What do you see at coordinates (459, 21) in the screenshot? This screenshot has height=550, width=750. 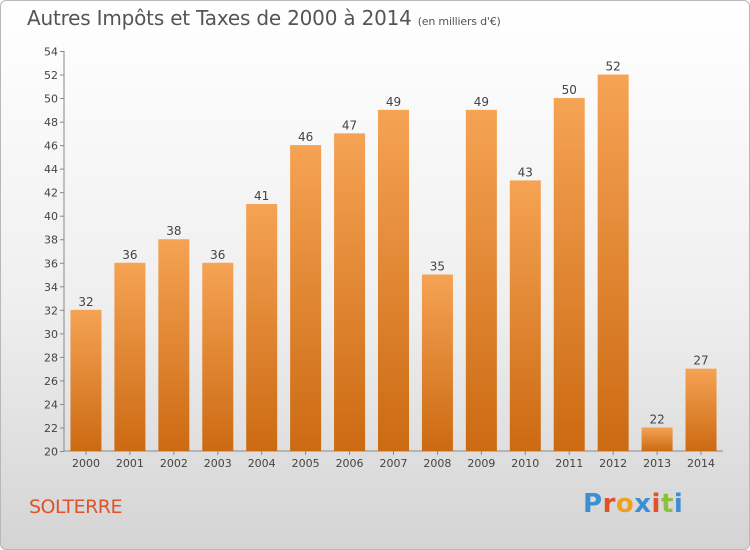 I see `chart-unit-label: (en milliers d'€)` at bounding box center [459, 21].